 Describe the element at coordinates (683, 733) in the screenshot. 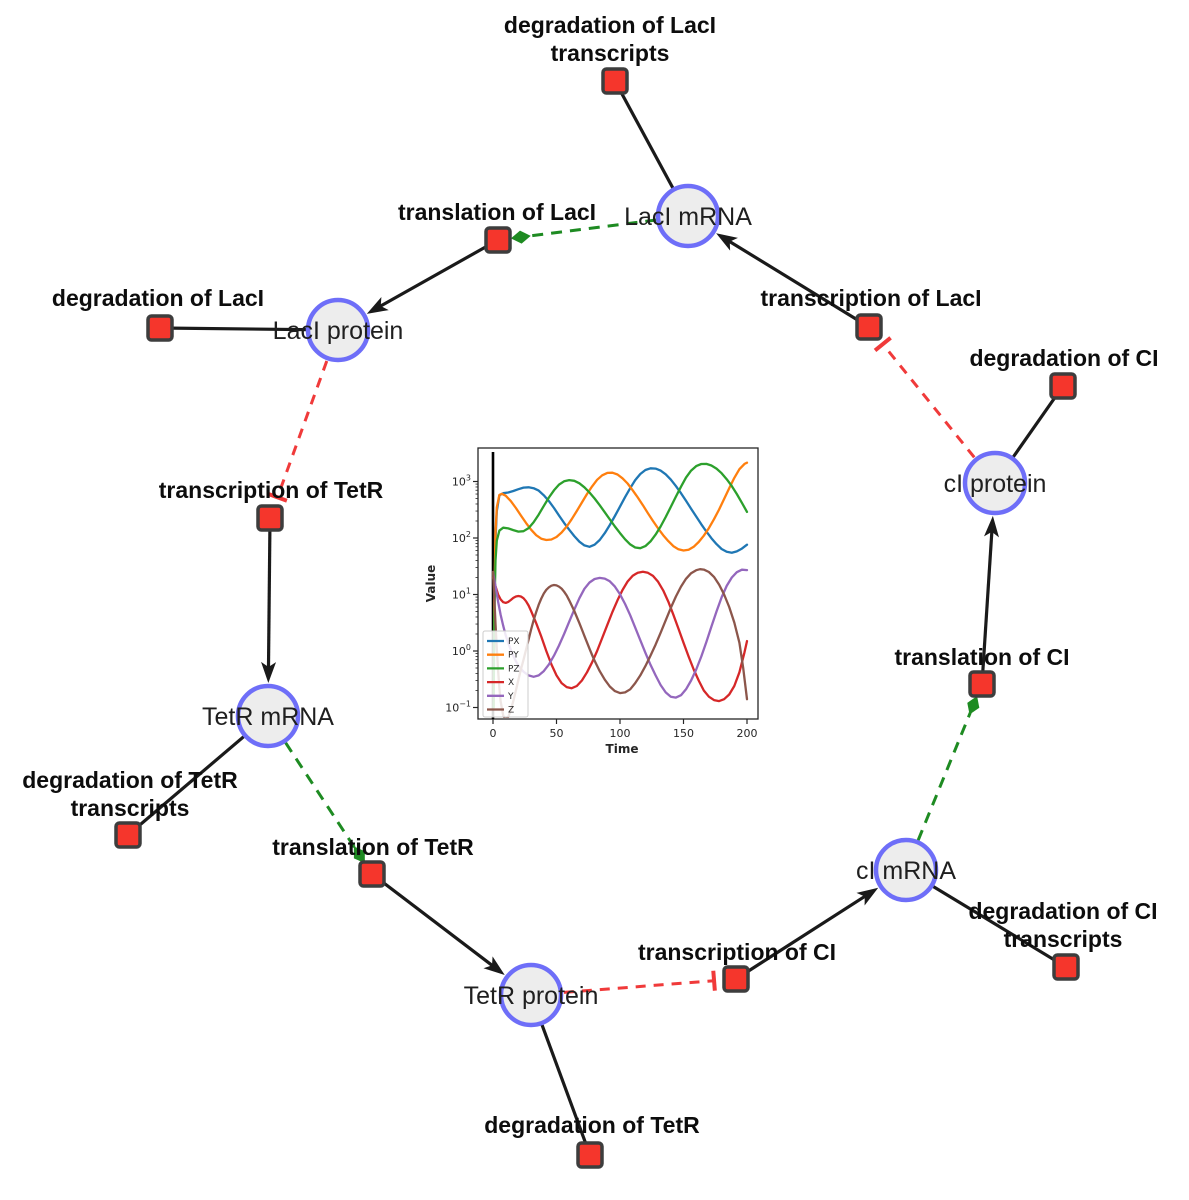

I see `x-tick-label: 150` at that location.